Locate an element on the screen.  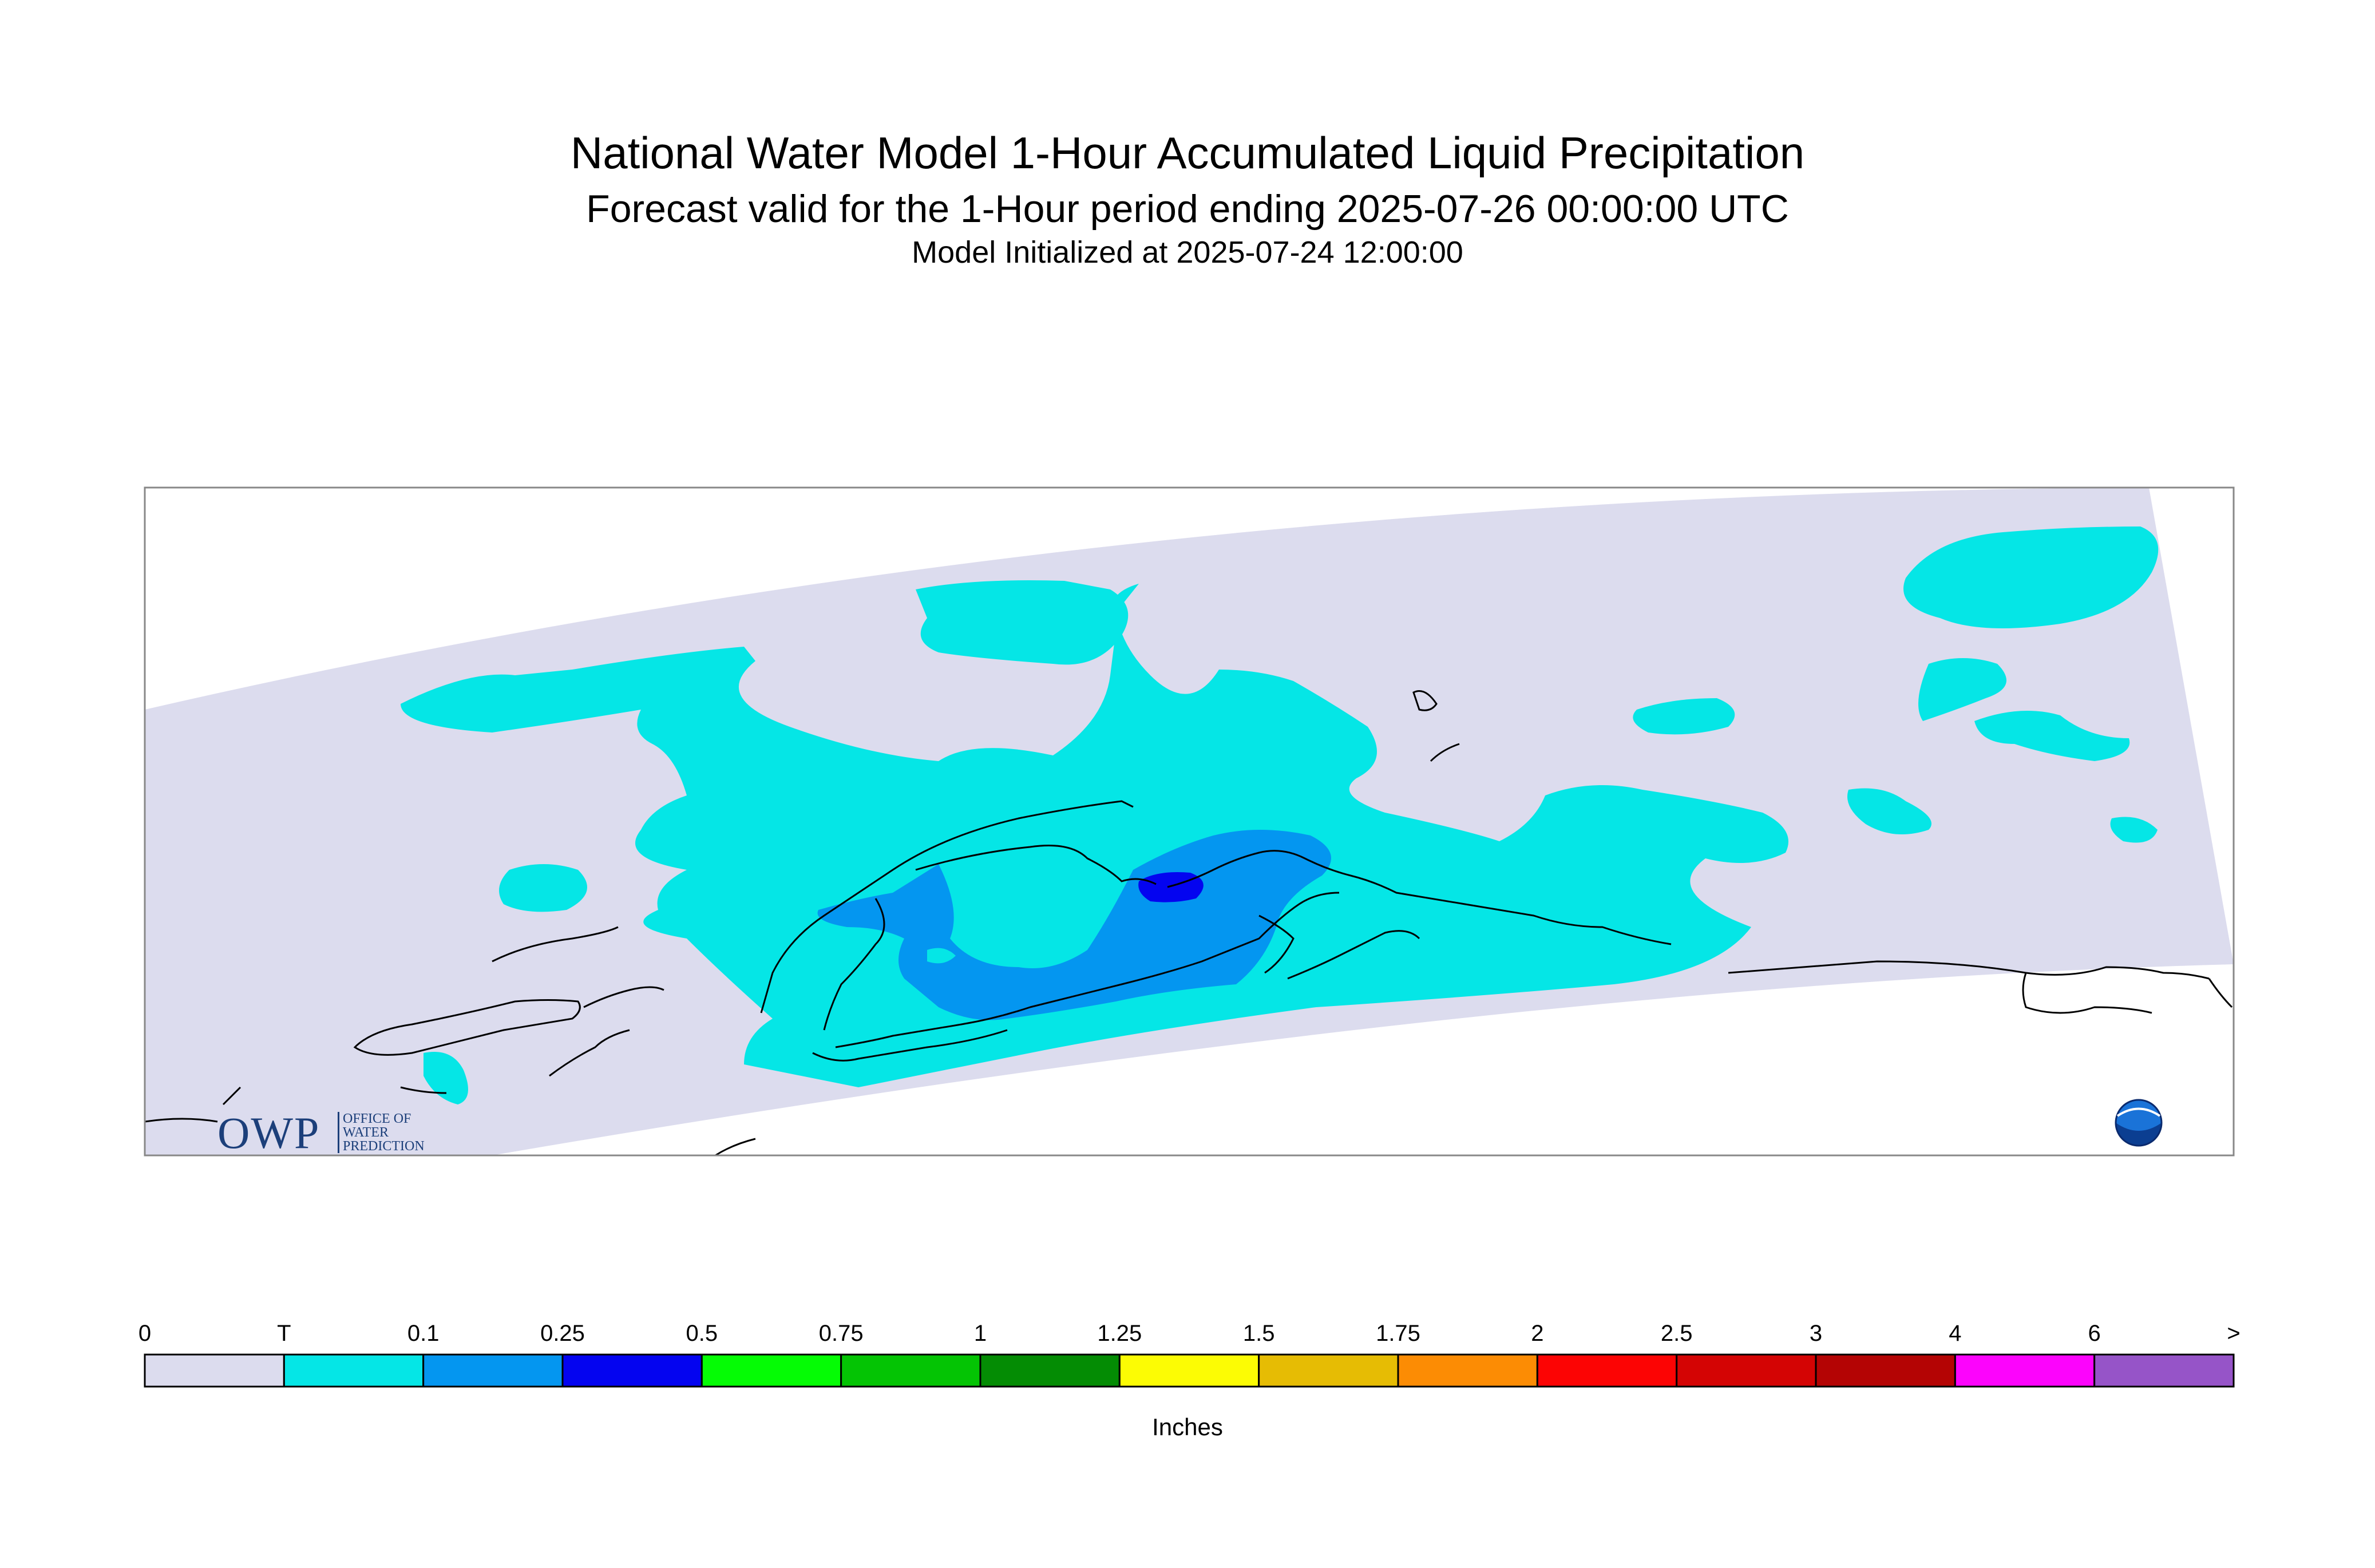
model-init-time: Model Initialized at 2025-07-24 12:00:00 is located at coordinates (1187, 252).